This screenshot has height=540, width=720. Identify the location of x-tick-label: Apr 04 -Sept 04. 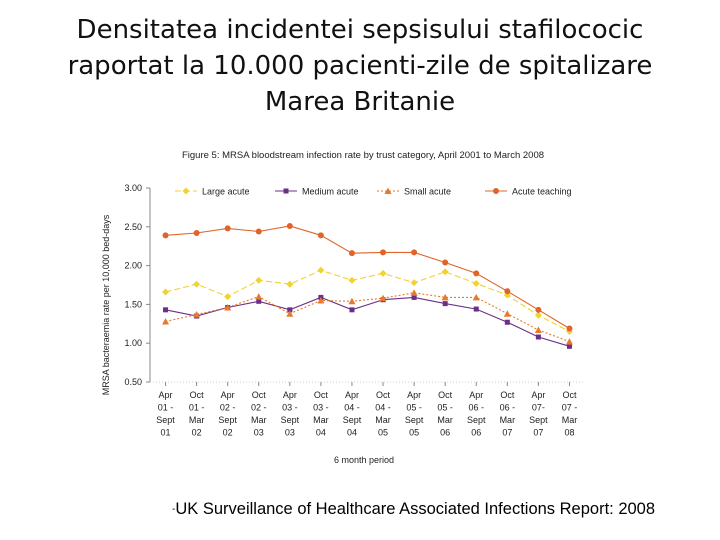
(352, 414).